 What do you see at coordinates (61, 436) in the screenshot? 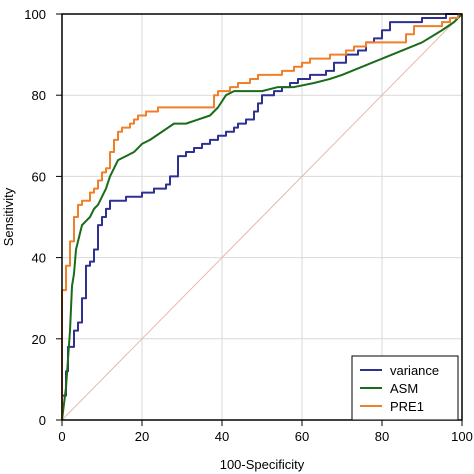
I see `x-tick-label: 0` at bounding box center [61, 436].